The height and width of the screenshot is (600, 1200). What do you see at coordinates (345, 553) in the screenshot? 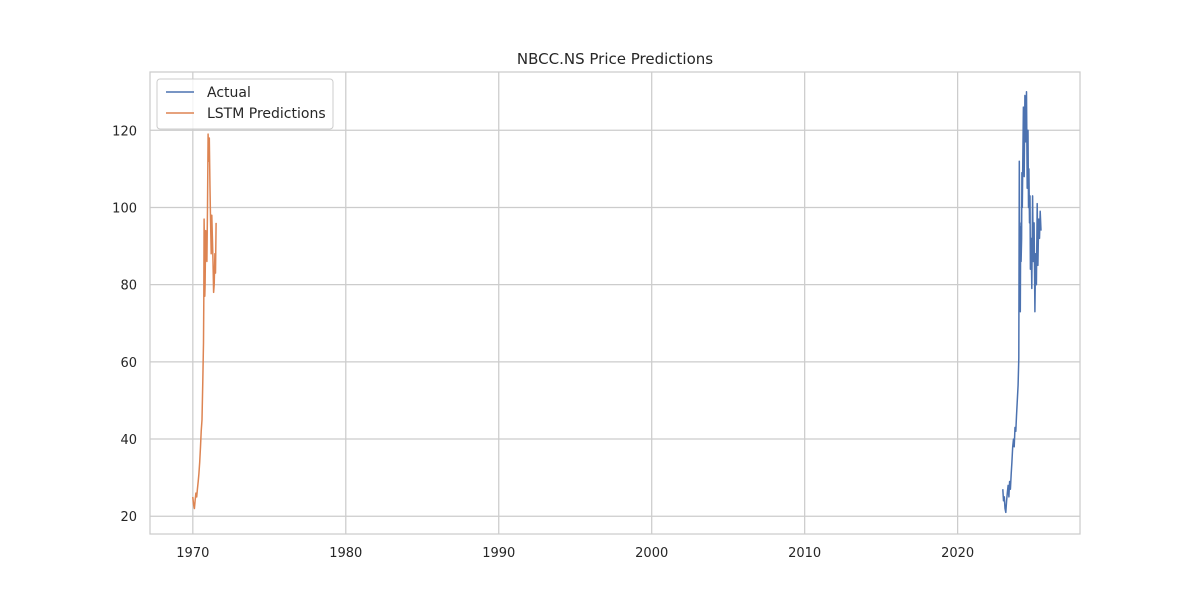
I see `x-tick-label: 1980` at bounding box center [345, 553].